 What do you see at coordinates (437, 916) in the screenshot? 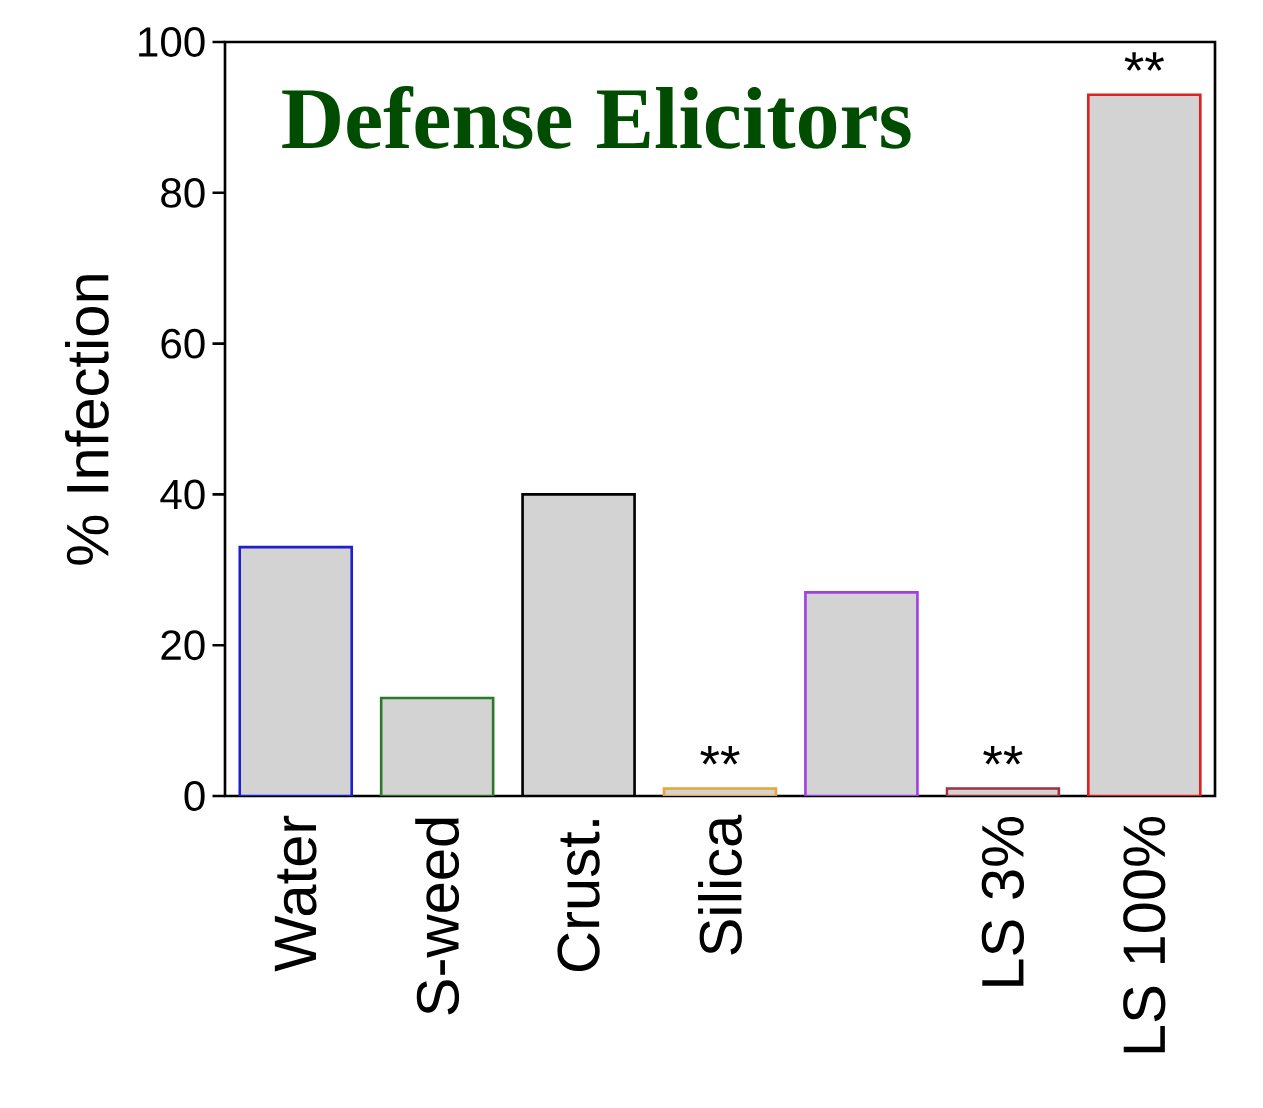
I see `x-tick-label: S-weed` at bounding box center [437, 916].